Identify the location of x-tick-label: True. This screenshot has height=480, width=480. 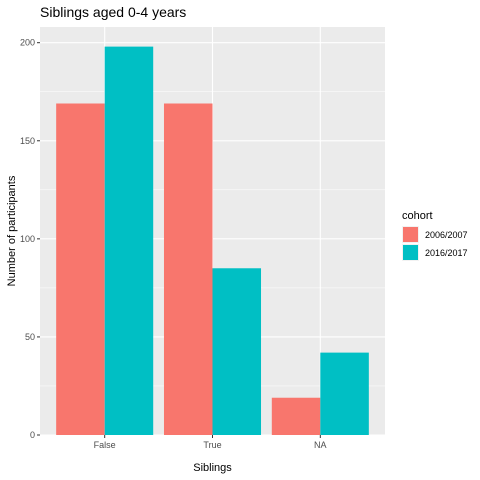
(212, 445).